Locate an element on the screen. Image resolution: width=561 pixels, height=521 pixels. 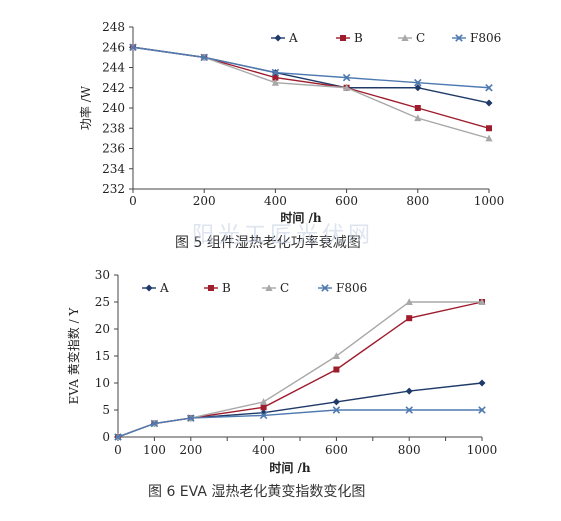
y-tick-label: 25 is located at coordinates (102, 302).